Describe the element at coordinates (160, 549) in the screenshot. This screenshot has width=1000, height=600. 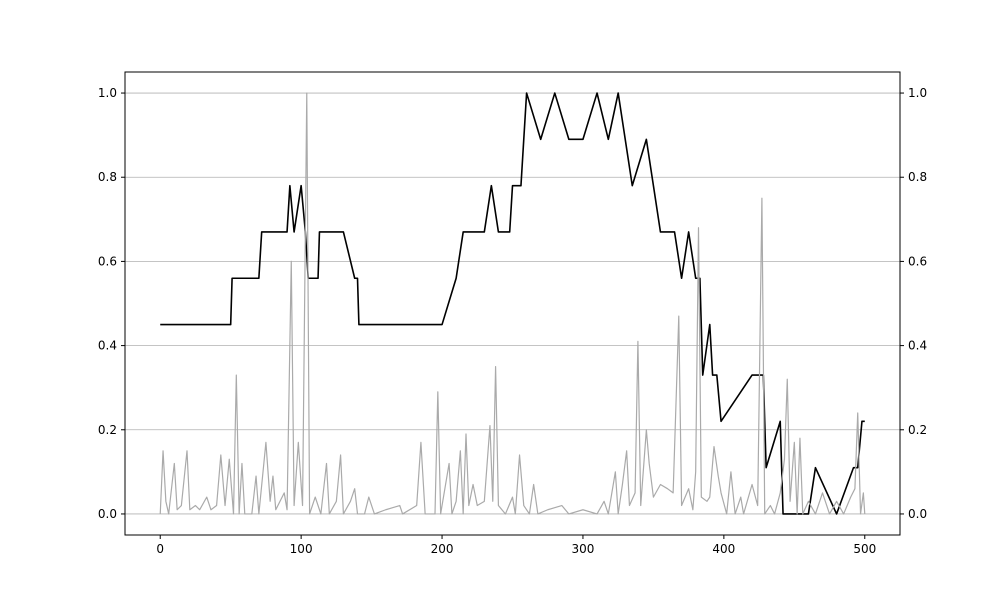
I see `x-tick-label: 0` at that location.